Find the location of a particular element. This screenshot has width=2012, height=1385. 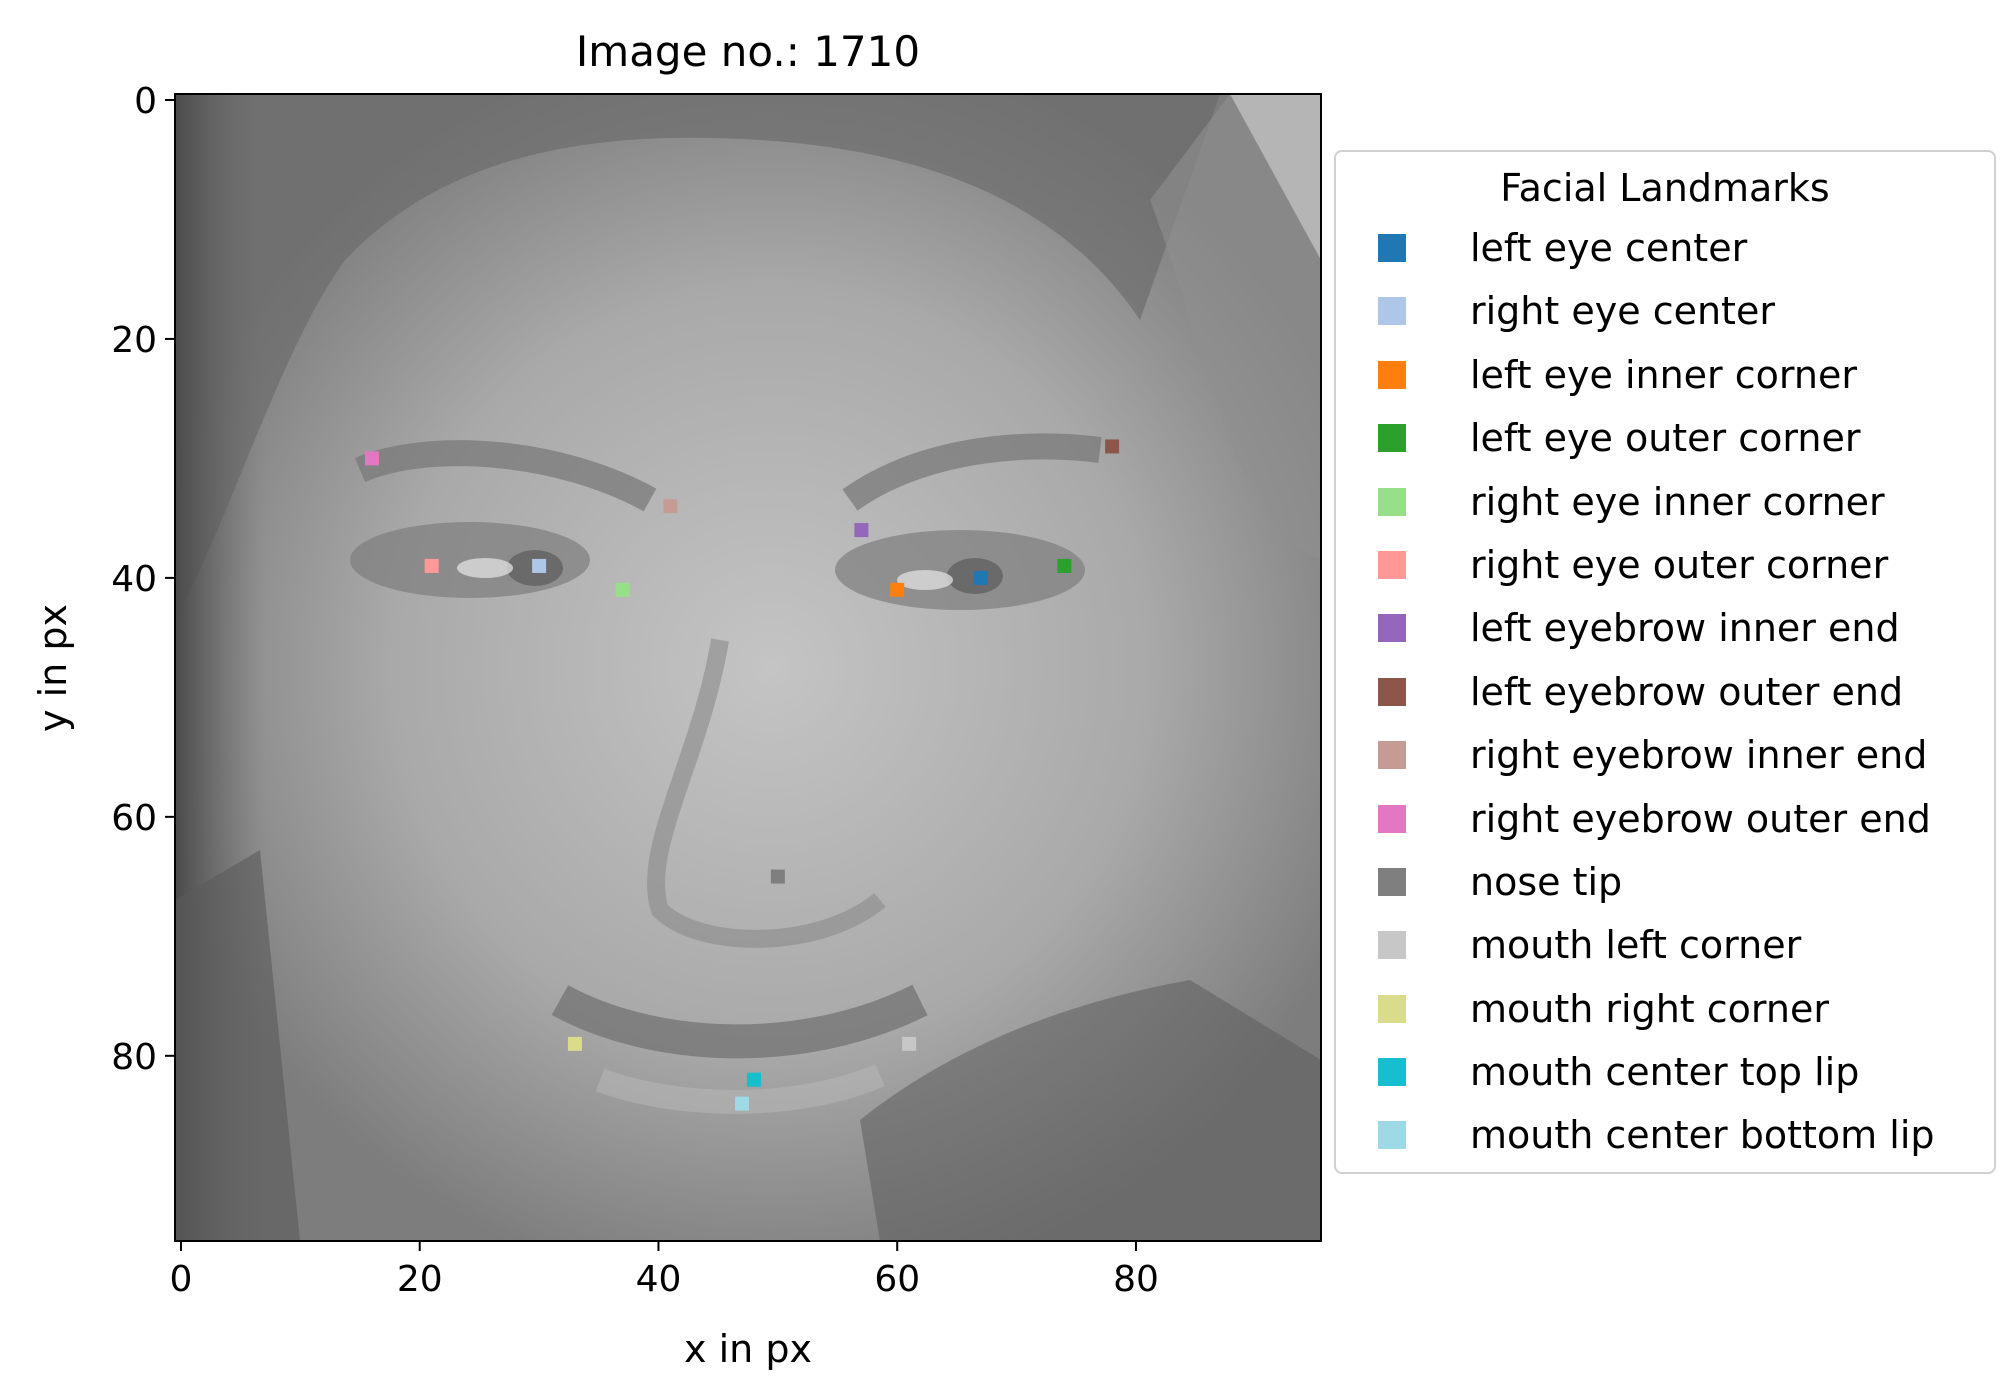

x-tick-label: 20 is located at coordinates (420, 1279).